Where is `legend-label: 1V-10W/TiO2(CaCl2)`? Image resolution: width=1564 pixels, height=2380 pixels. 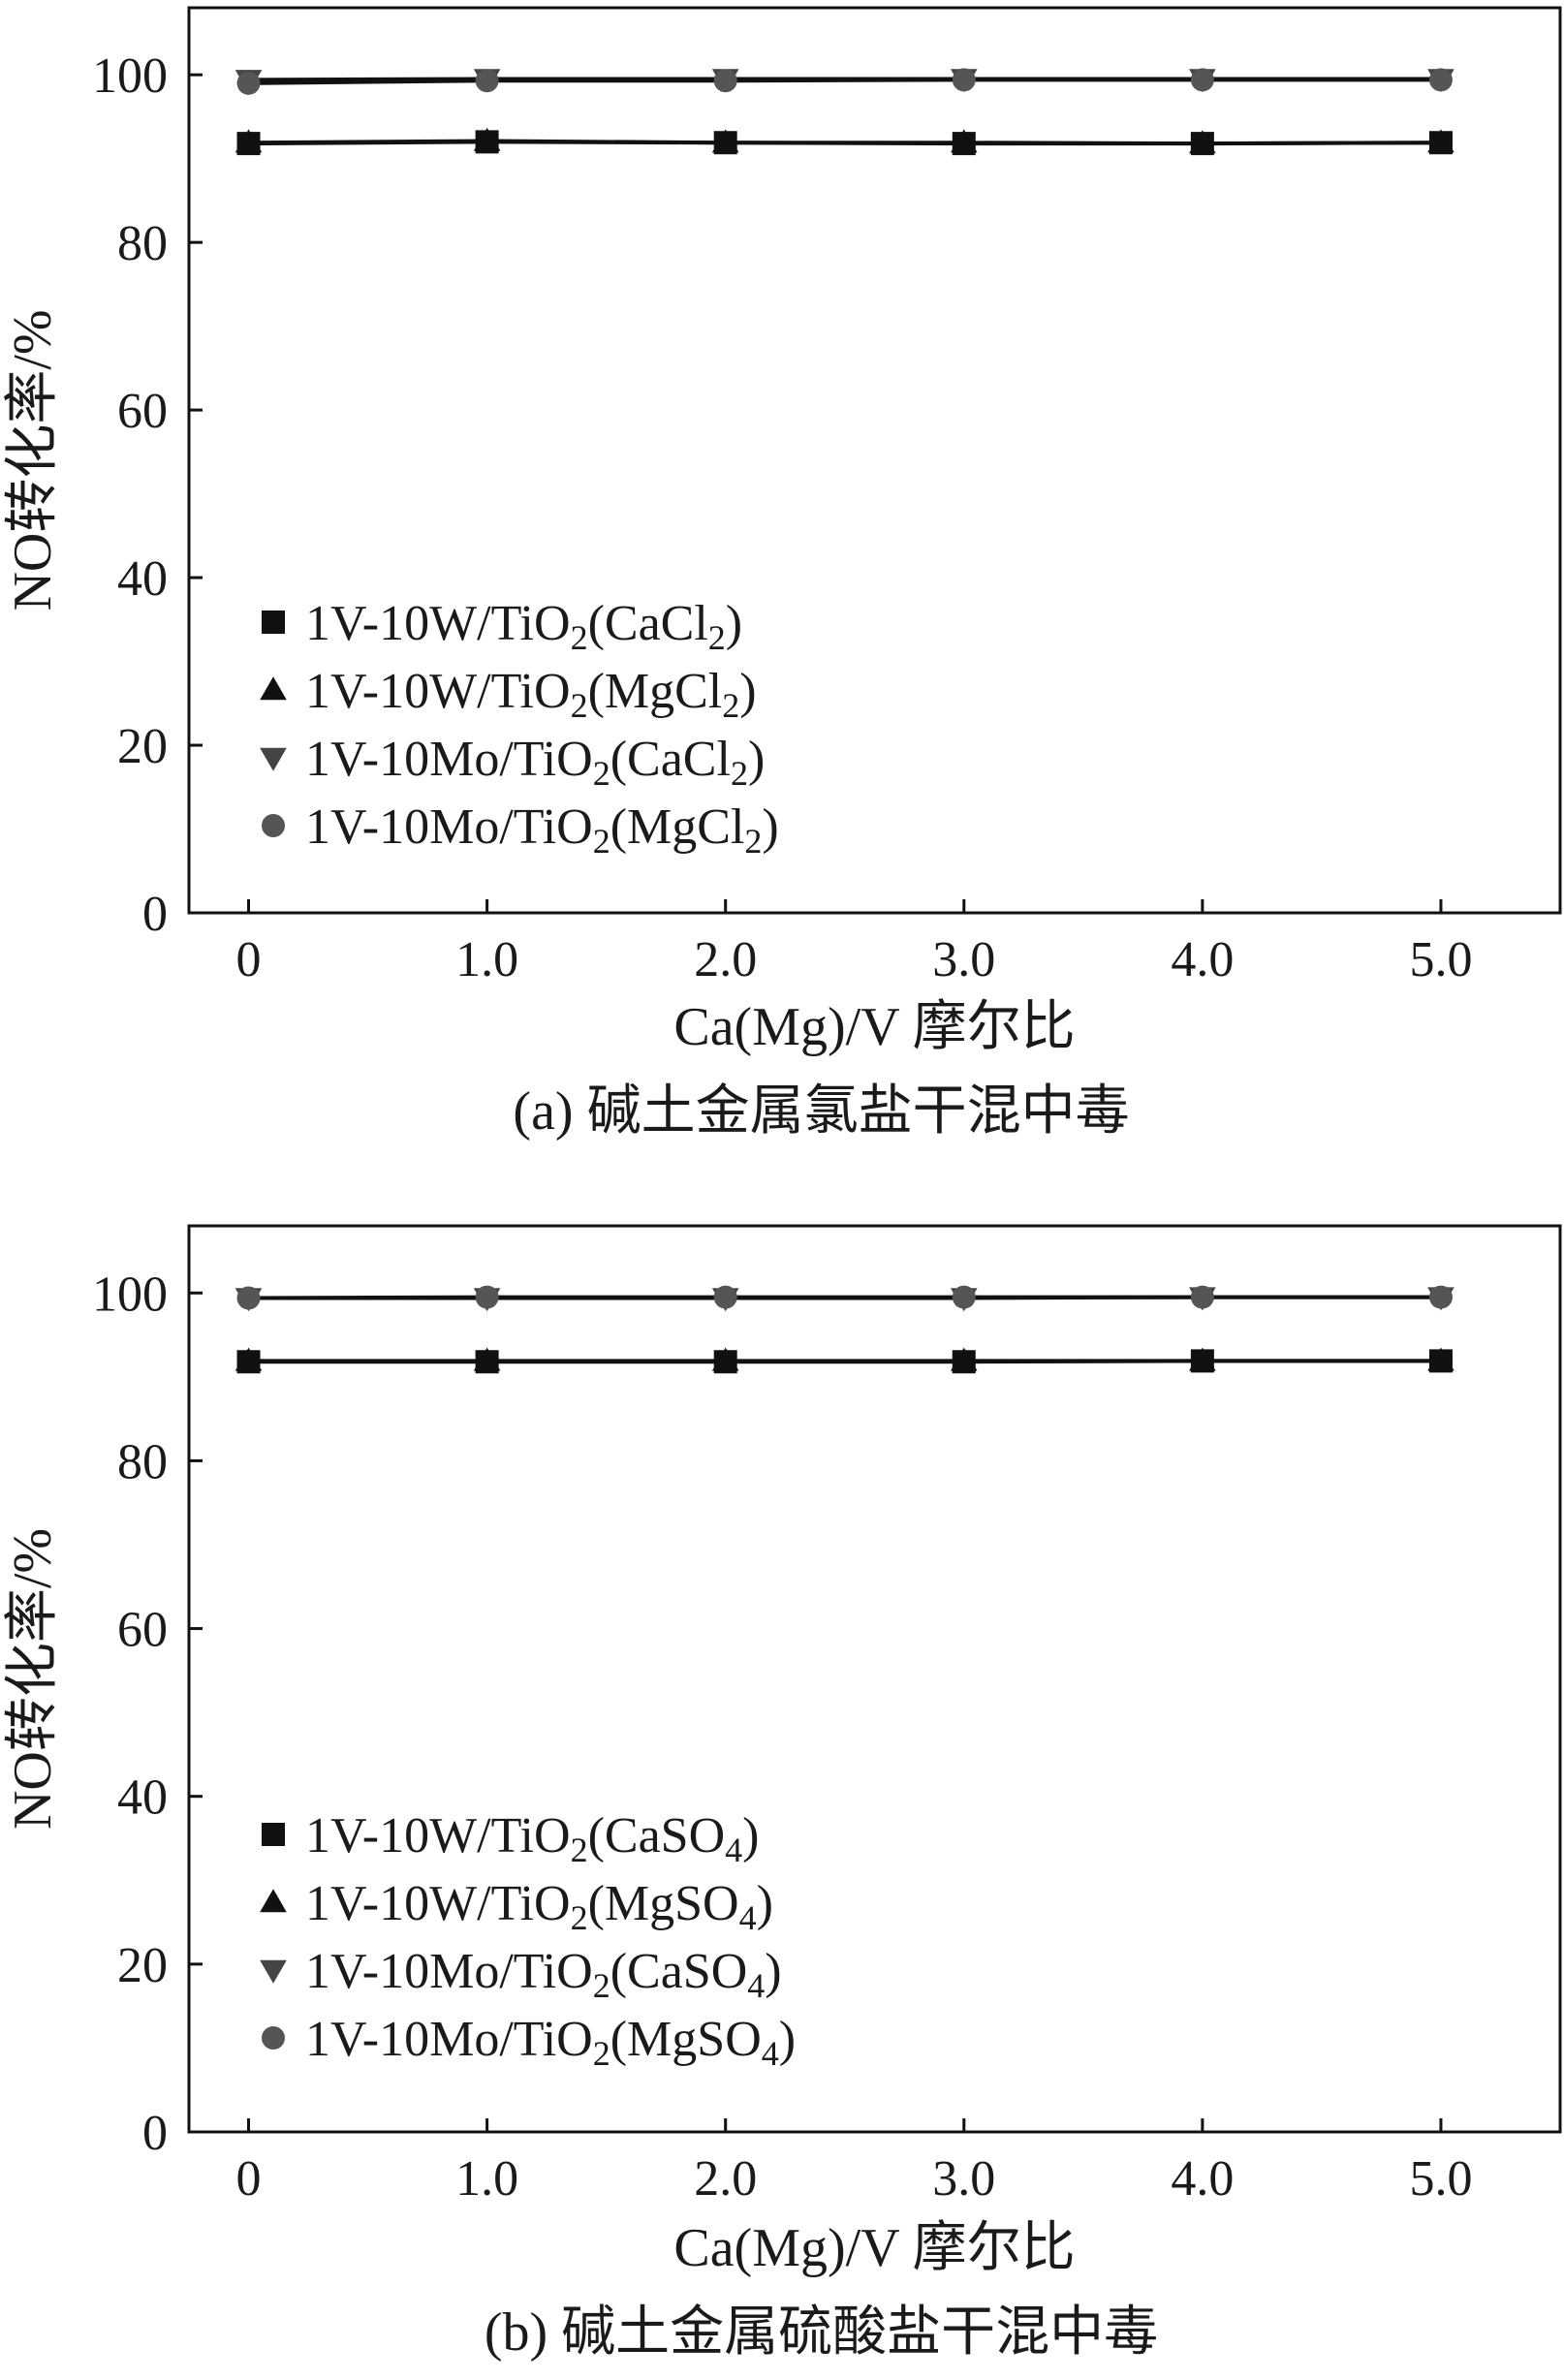
legend-label: 1V-10W/TiO2(CaCl2) is located at coordinates (523, 627).